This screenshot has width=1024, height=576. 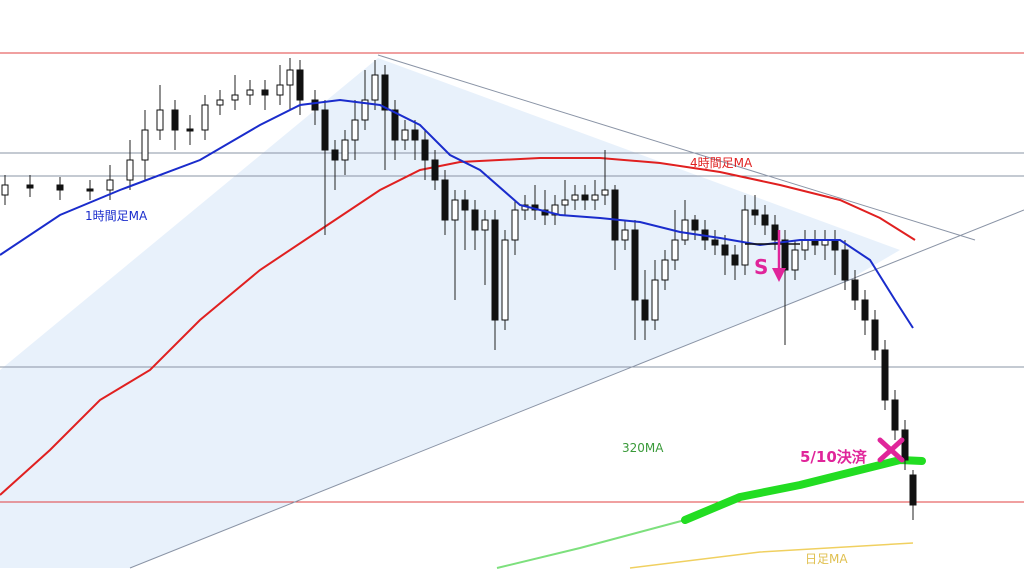 I want to click on sell-arrowhead, so click(x=779, y=275).